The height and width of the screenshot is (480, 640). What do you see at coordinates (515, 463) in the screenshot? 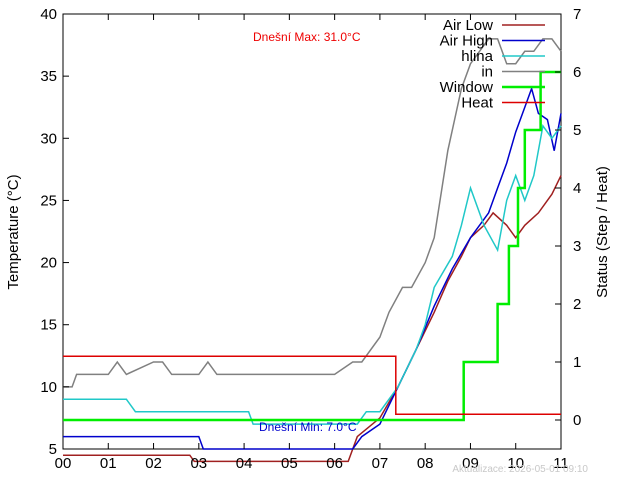
I see `x-tick-label: 10` at bounding box center [515, 463].